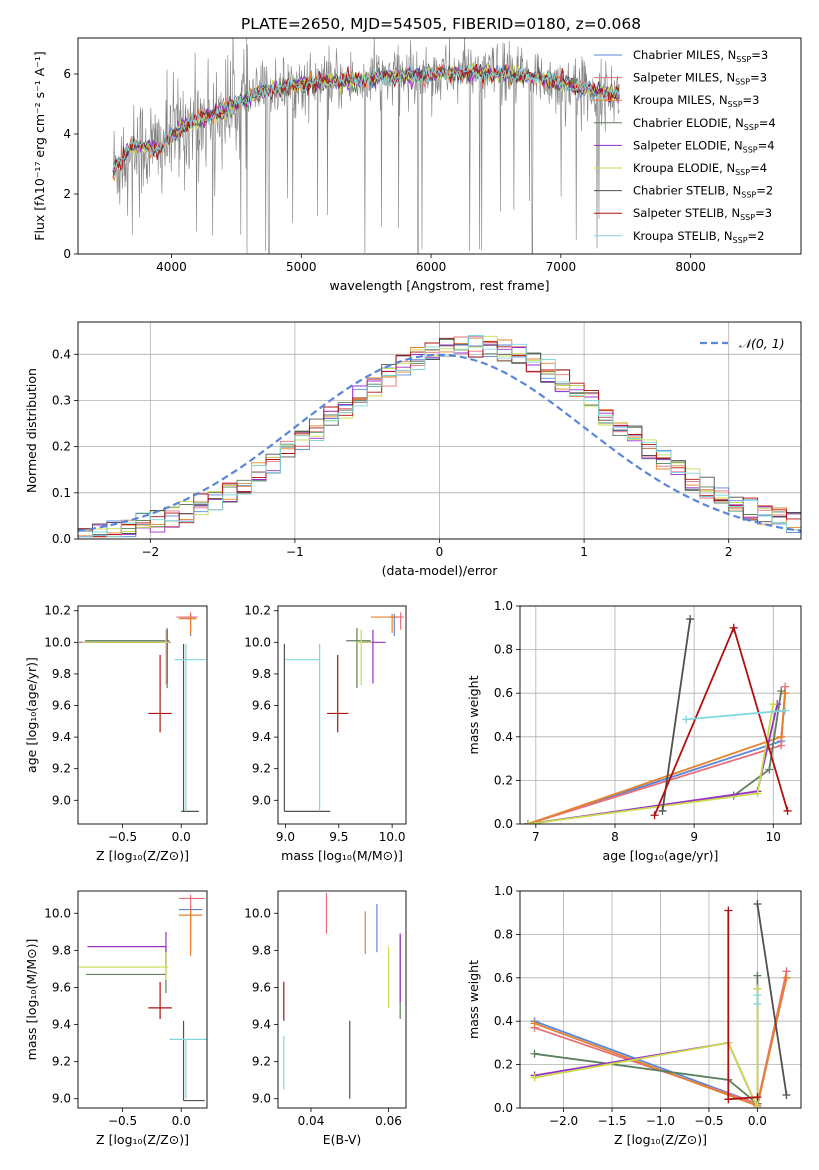  I want to click on observed-spectrum, so click(366, 146).